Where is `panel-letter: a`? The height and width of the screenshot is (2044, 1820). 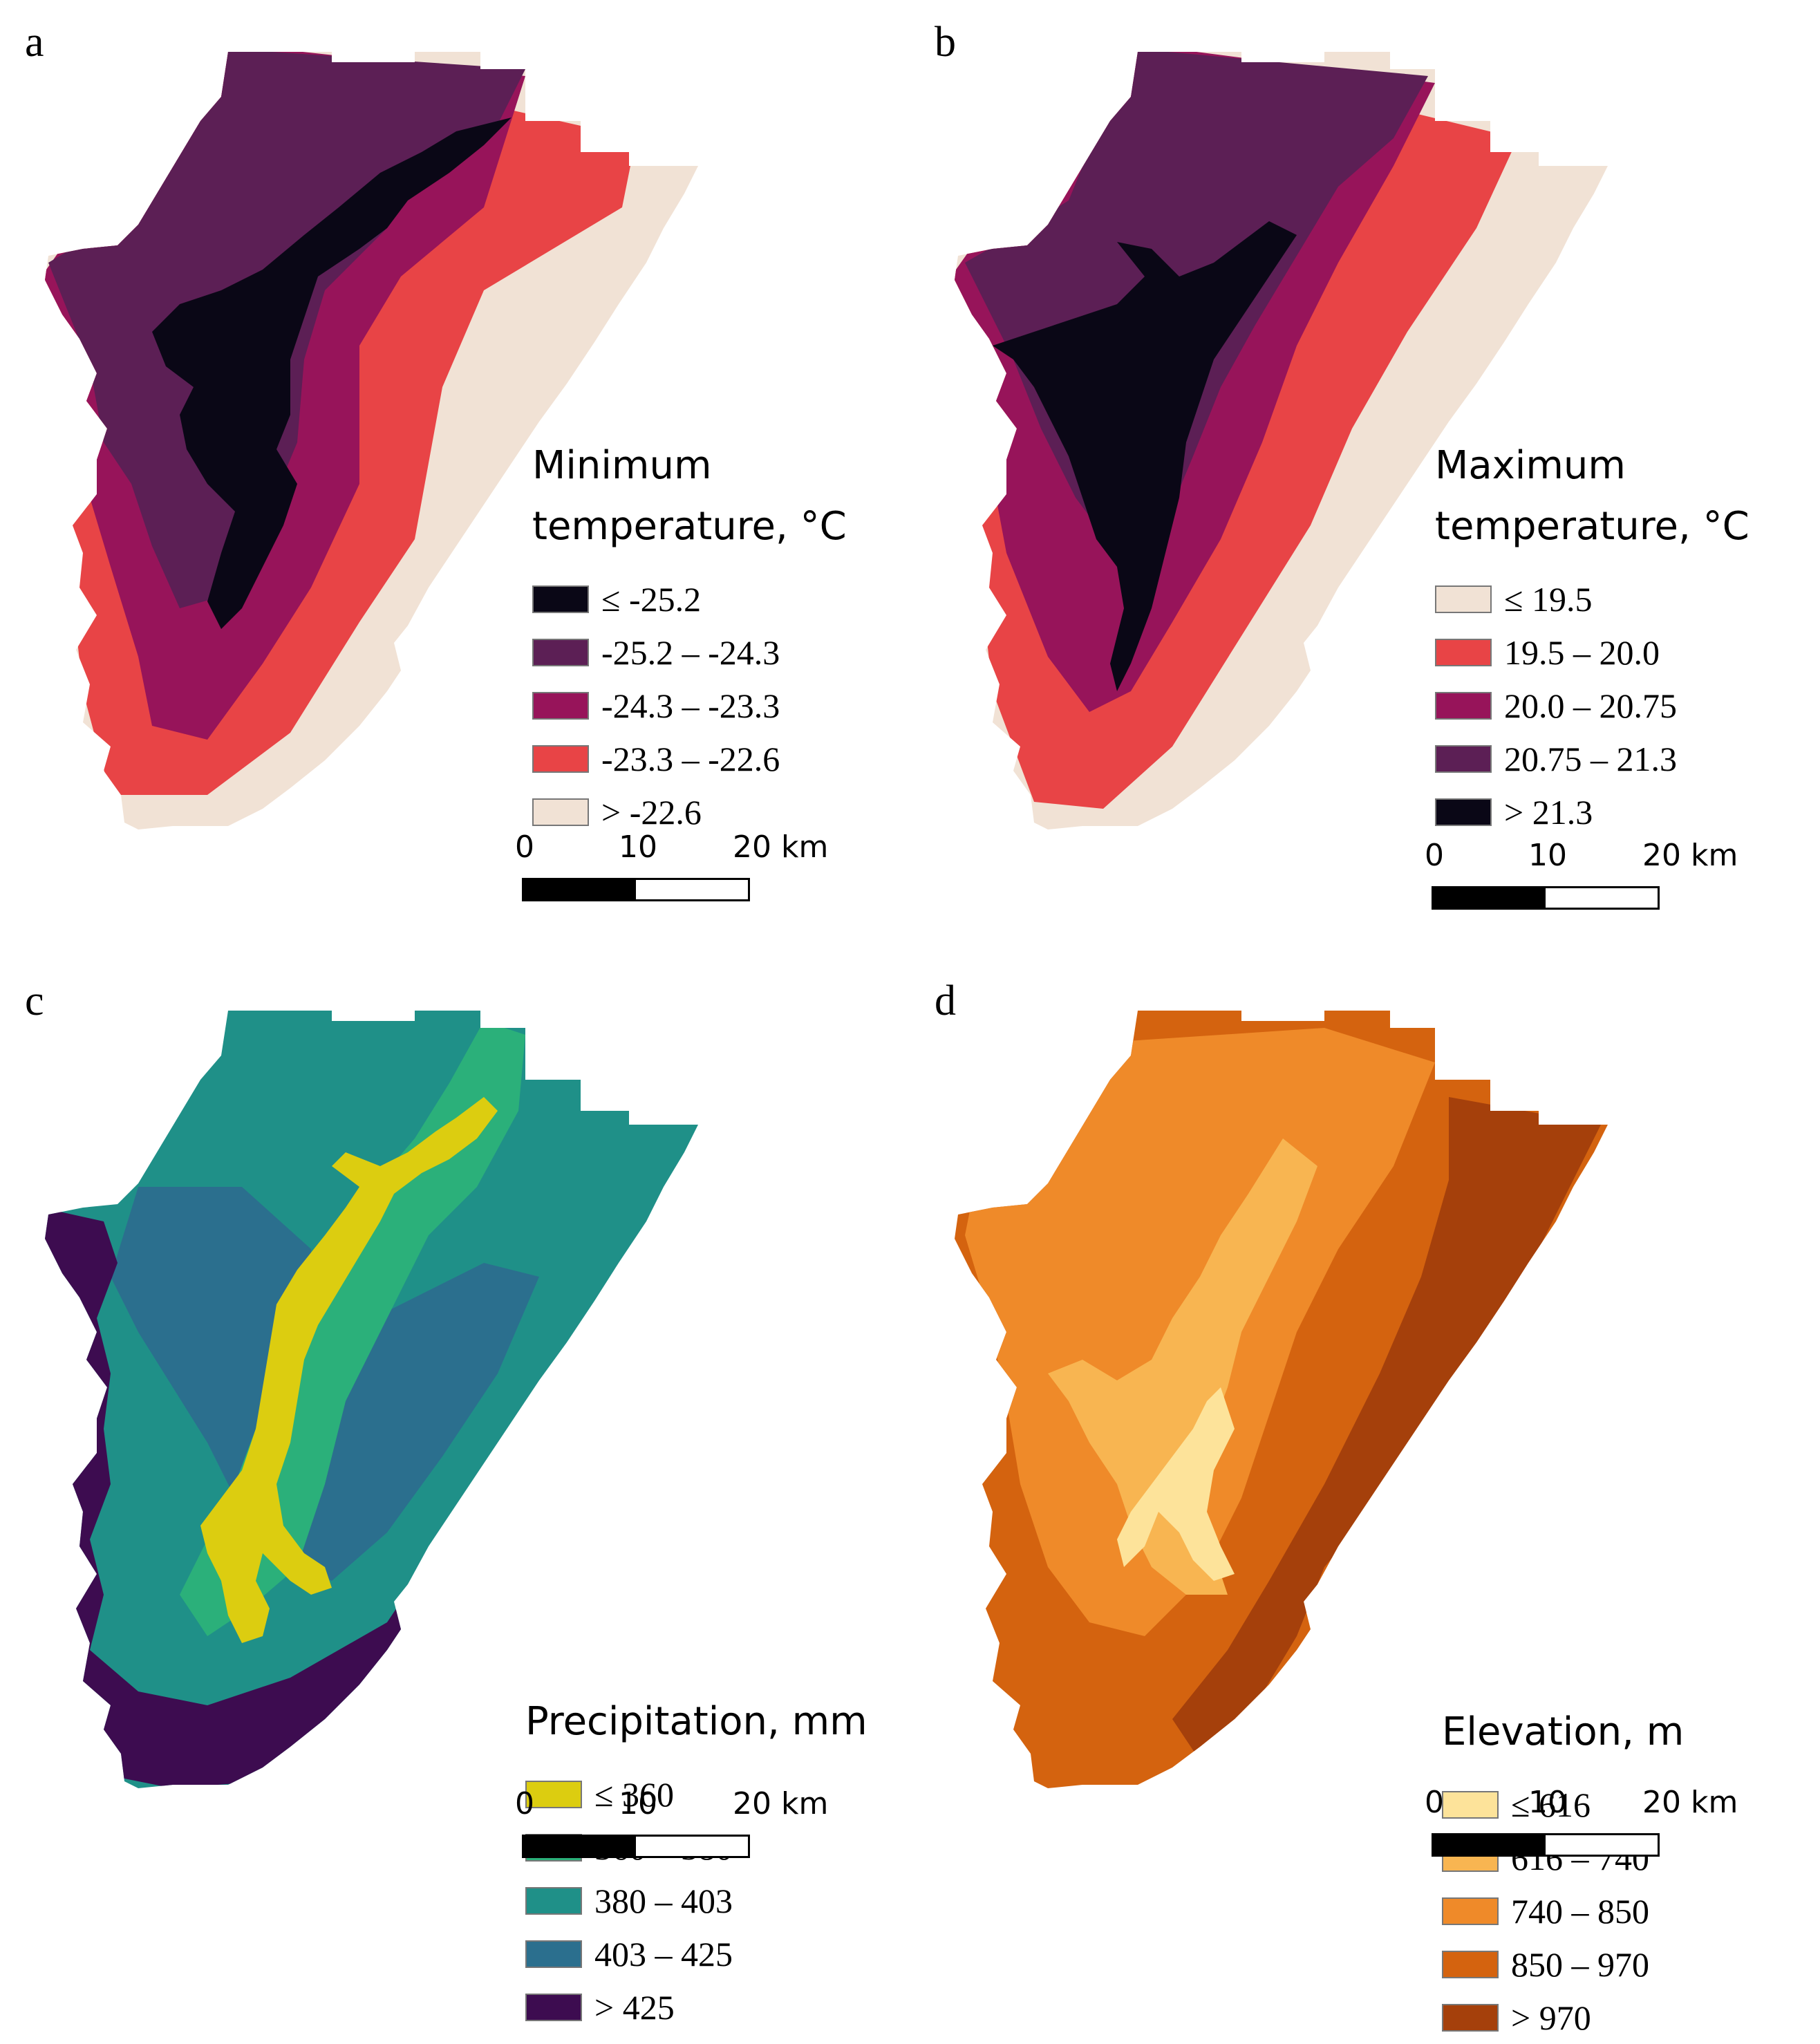 panel-letter: a is located at coordinates (34, 42).